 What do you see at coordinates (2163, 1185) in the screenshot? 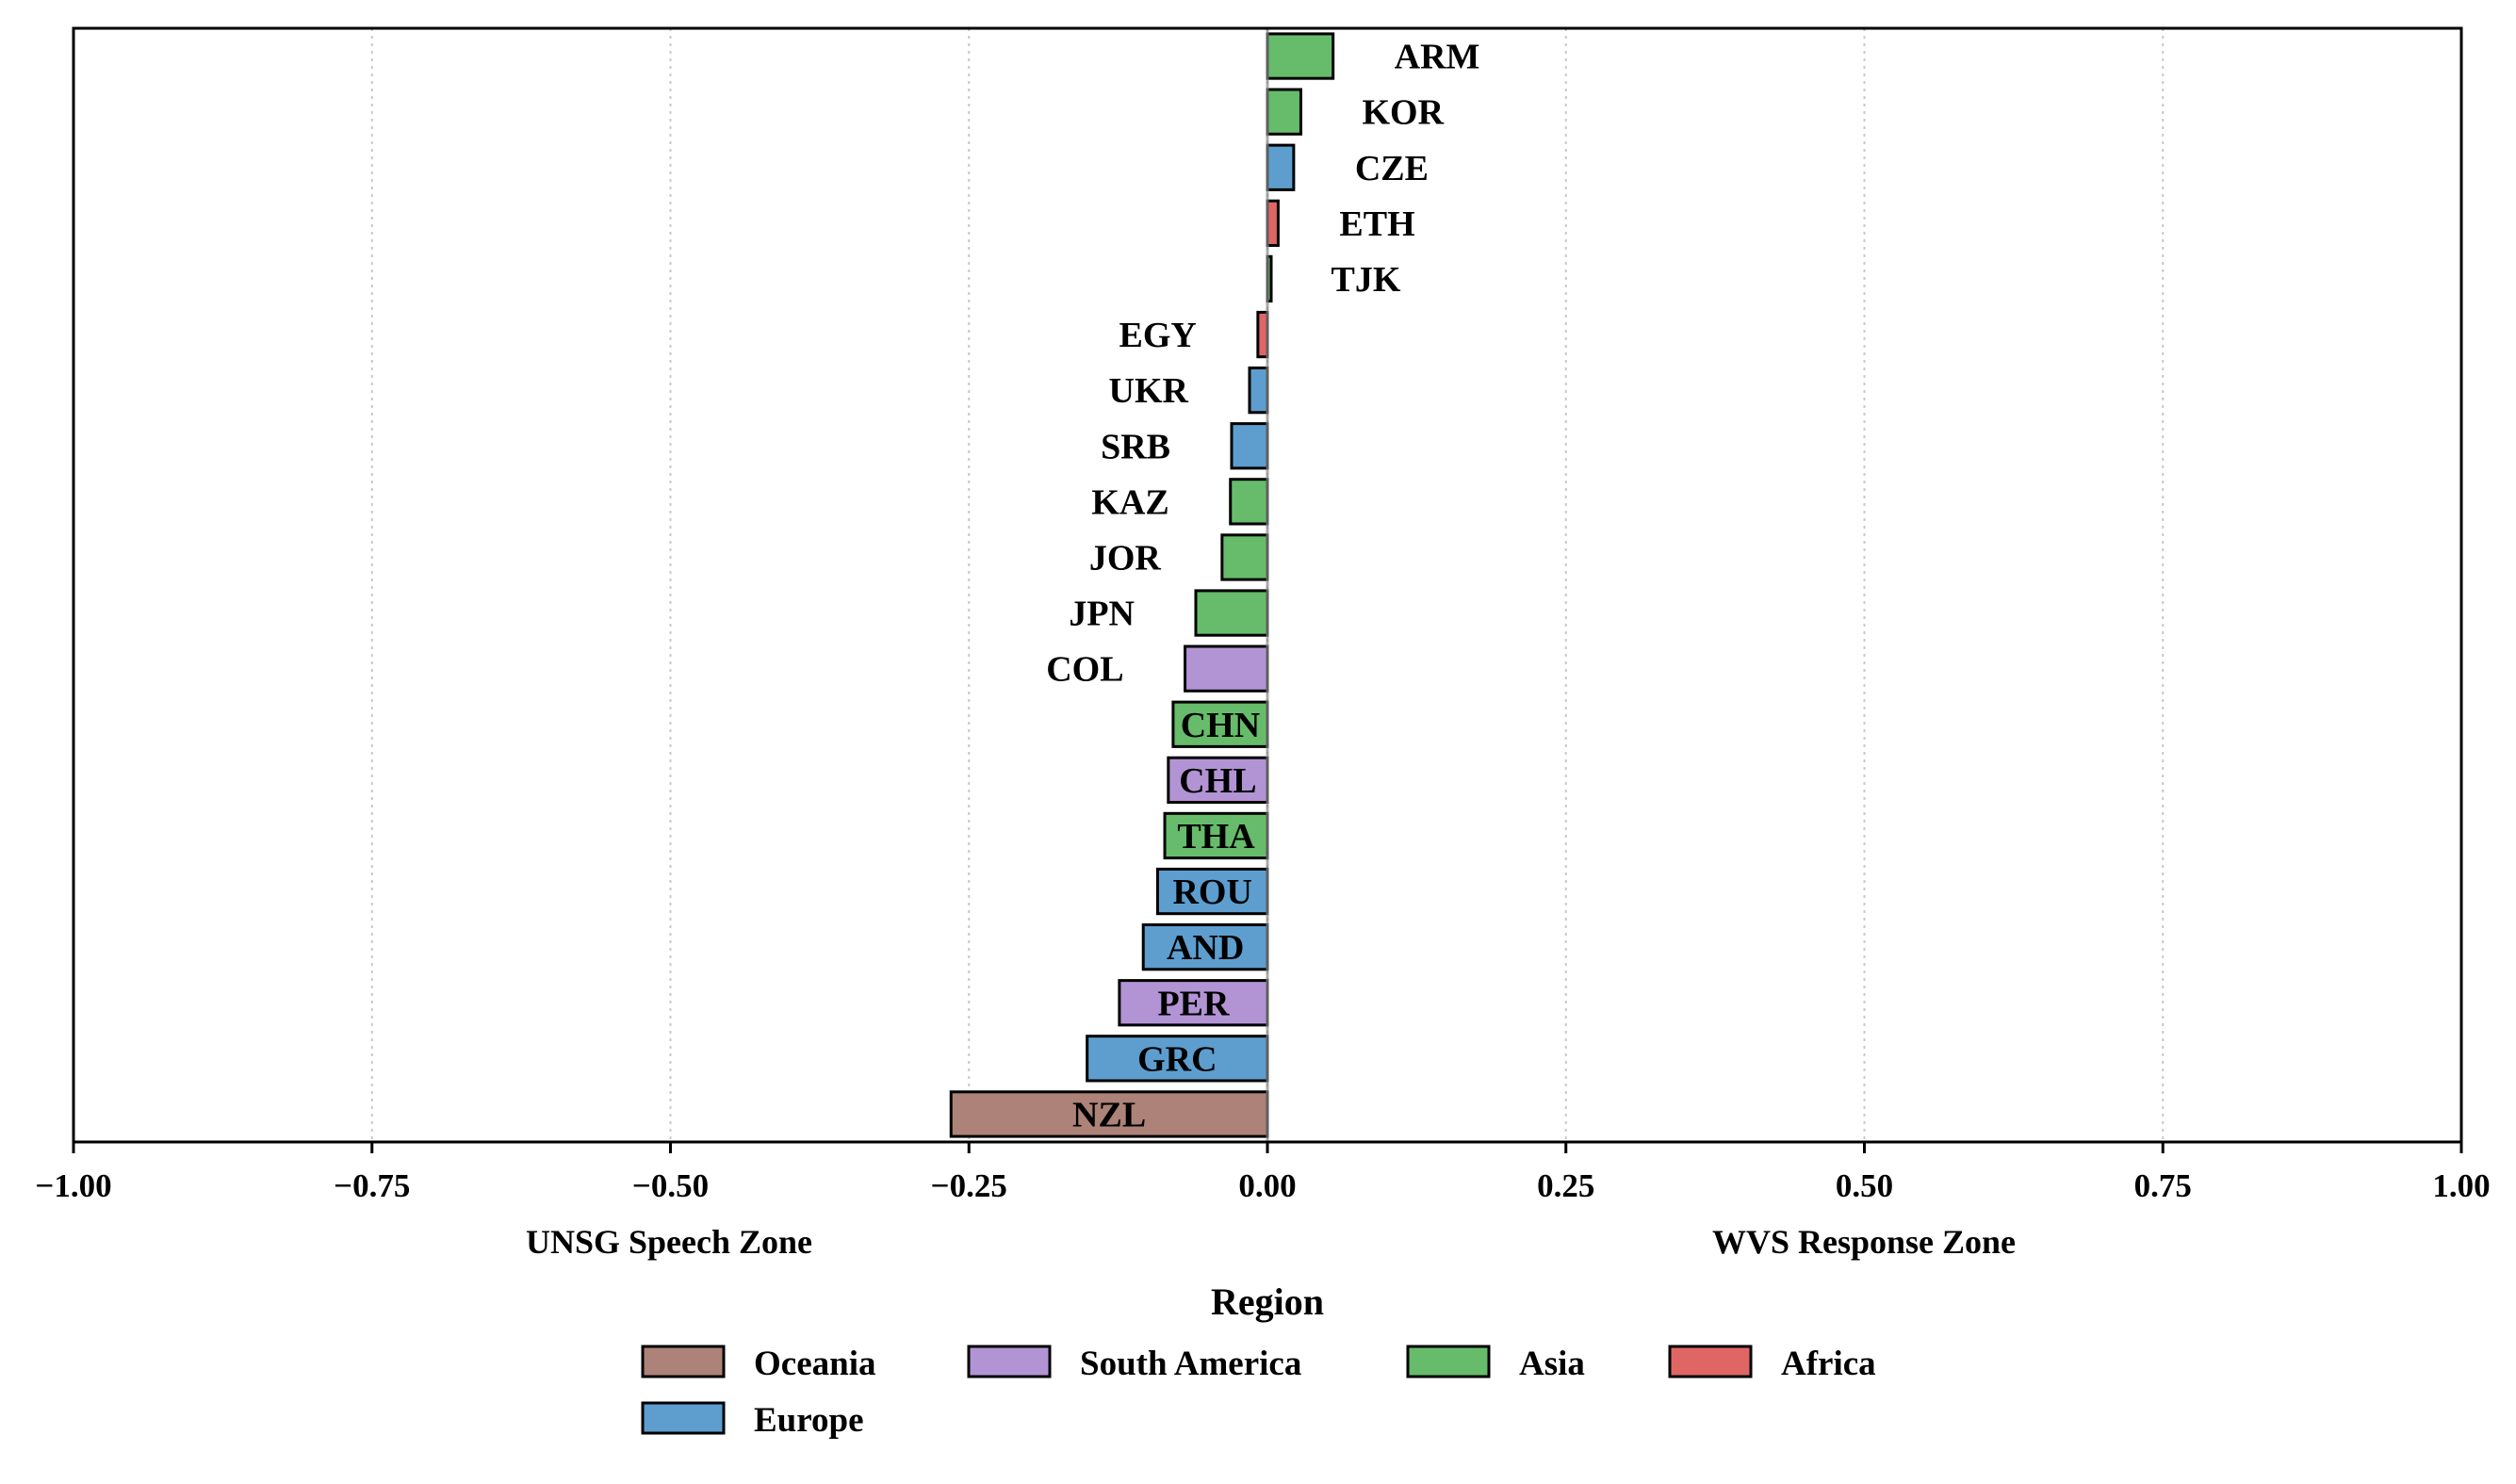
I see `x-tick-label: 0.75` at bounding box center [2163, 1185].